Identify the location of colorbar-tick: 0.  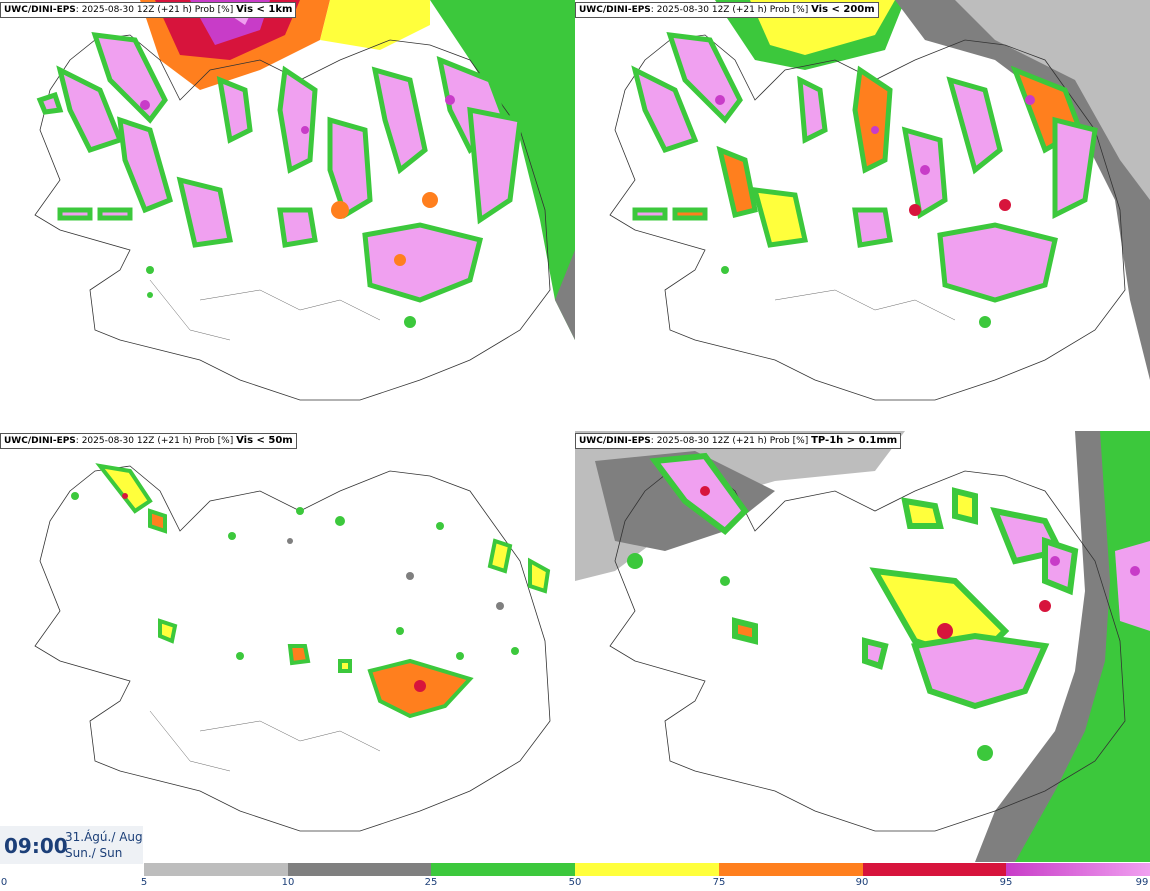
(4, 882).